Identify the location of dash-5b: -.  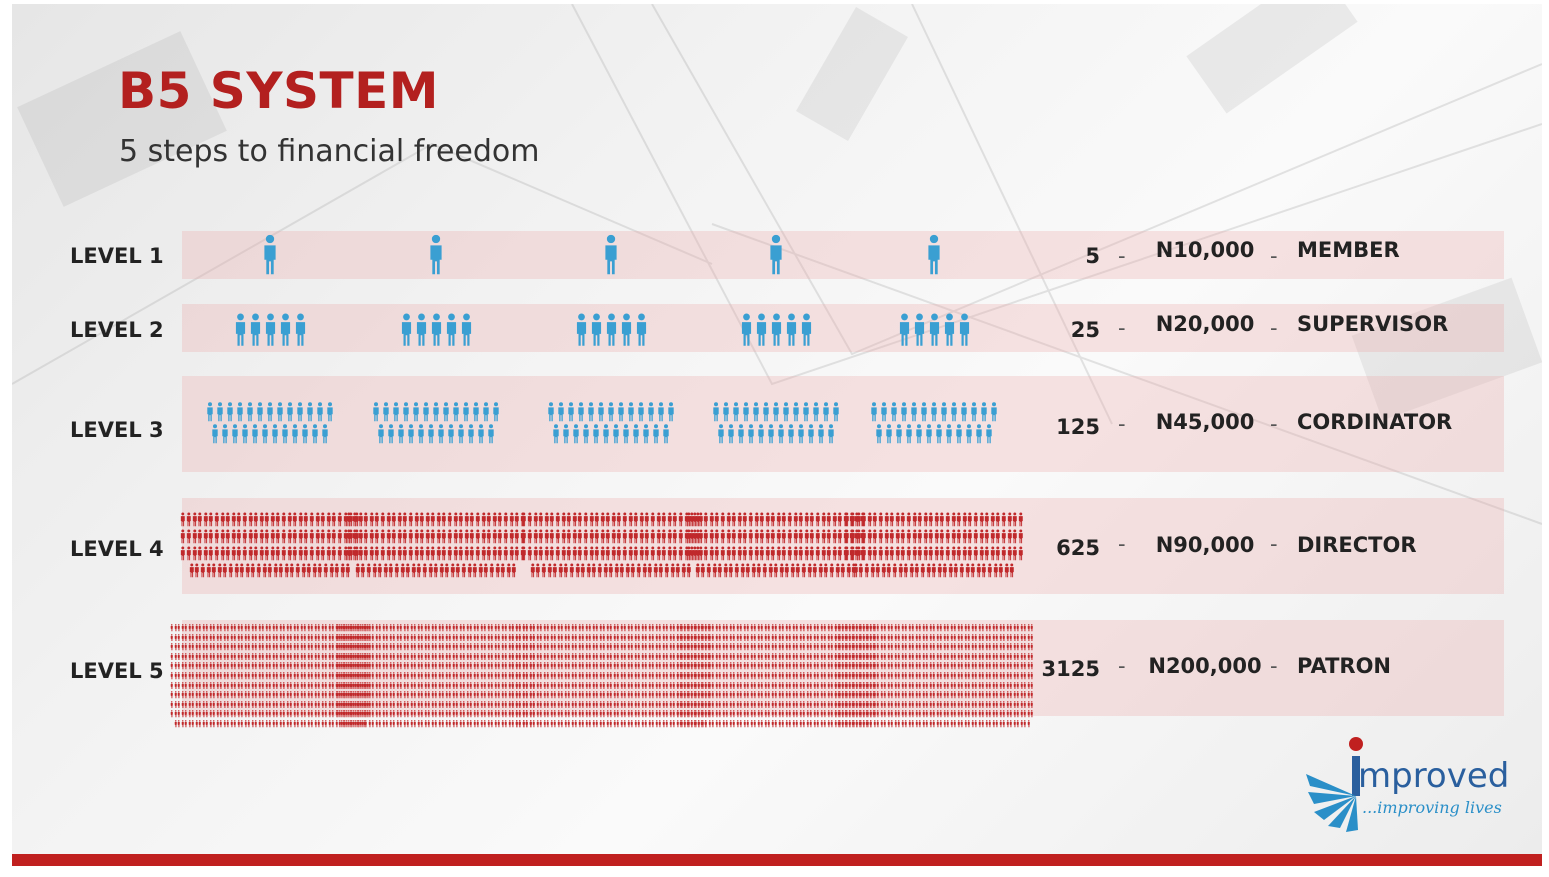
(1274, 666).